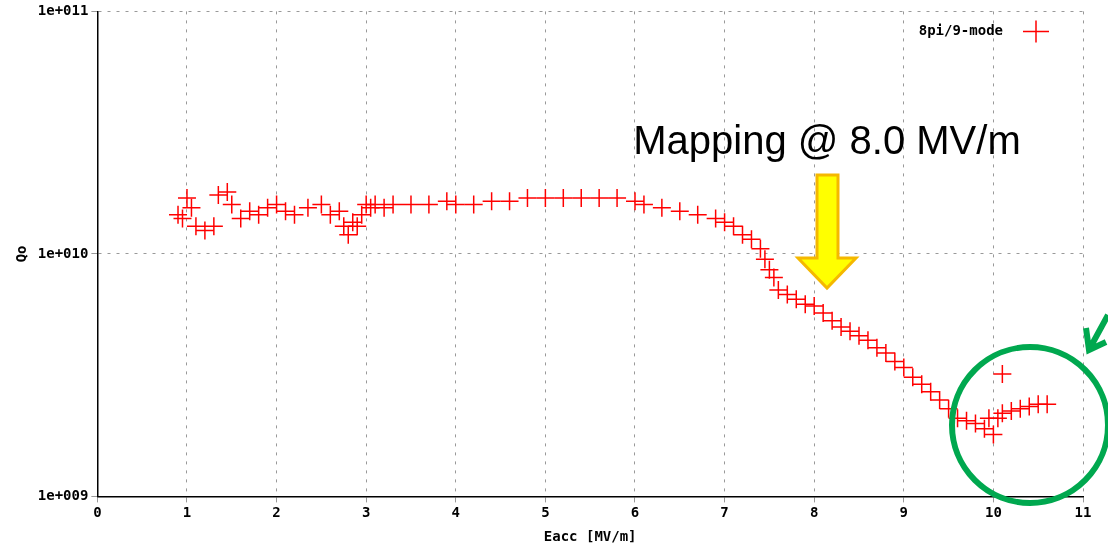 This screenshot has height=555, width=1108. I want to click on x-tick-label: 6, so click(635, 512).